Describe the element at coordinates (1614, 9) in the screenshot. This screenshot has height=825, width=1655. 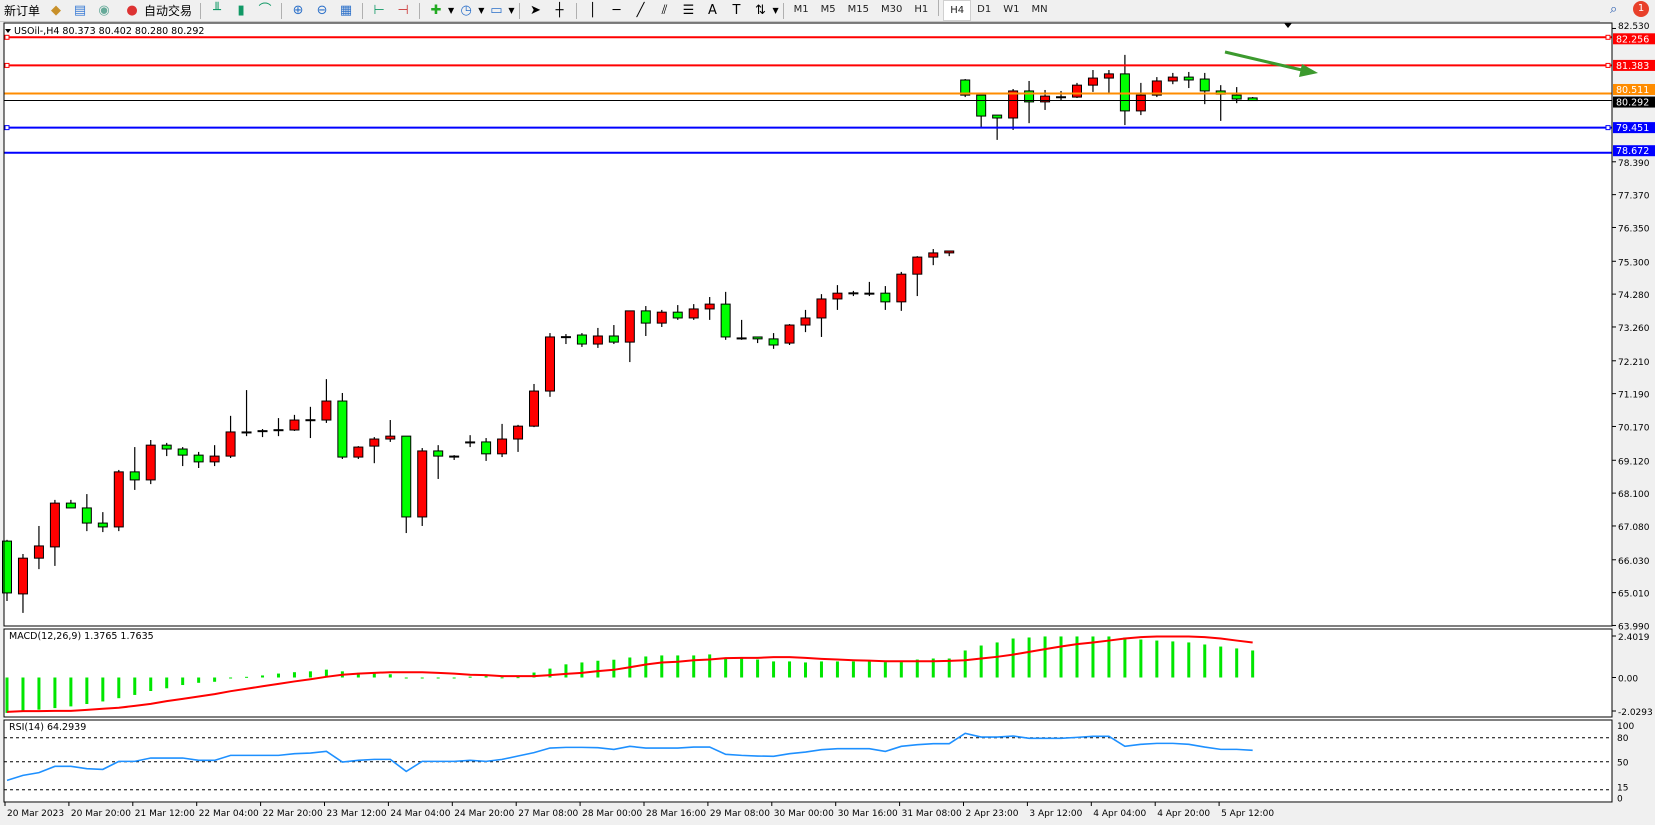
I see `search-icon: ⌕` at that location.